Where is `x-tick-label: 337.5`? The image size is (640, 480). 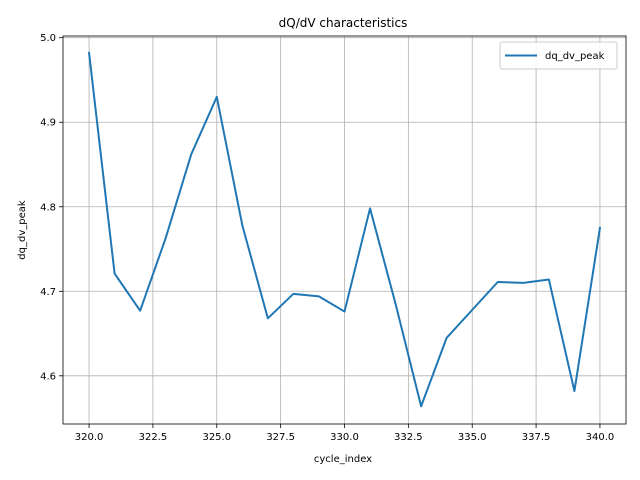
x-tick-label: 337.5 is located at coordinates (536, 437).